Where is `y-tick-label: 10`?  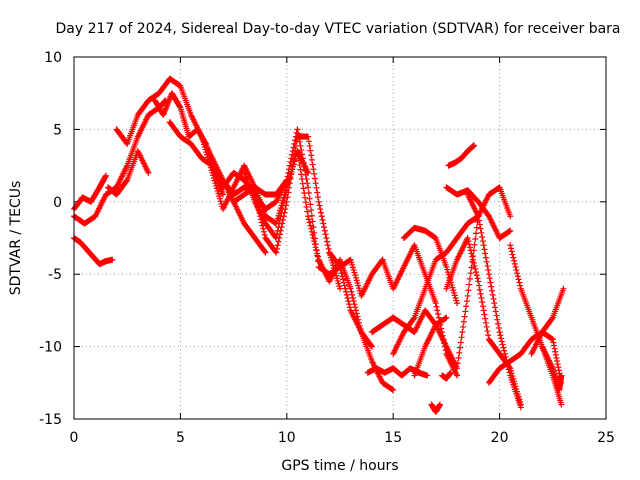 y-tick-label: 10 is located at coordinates (53, 58).